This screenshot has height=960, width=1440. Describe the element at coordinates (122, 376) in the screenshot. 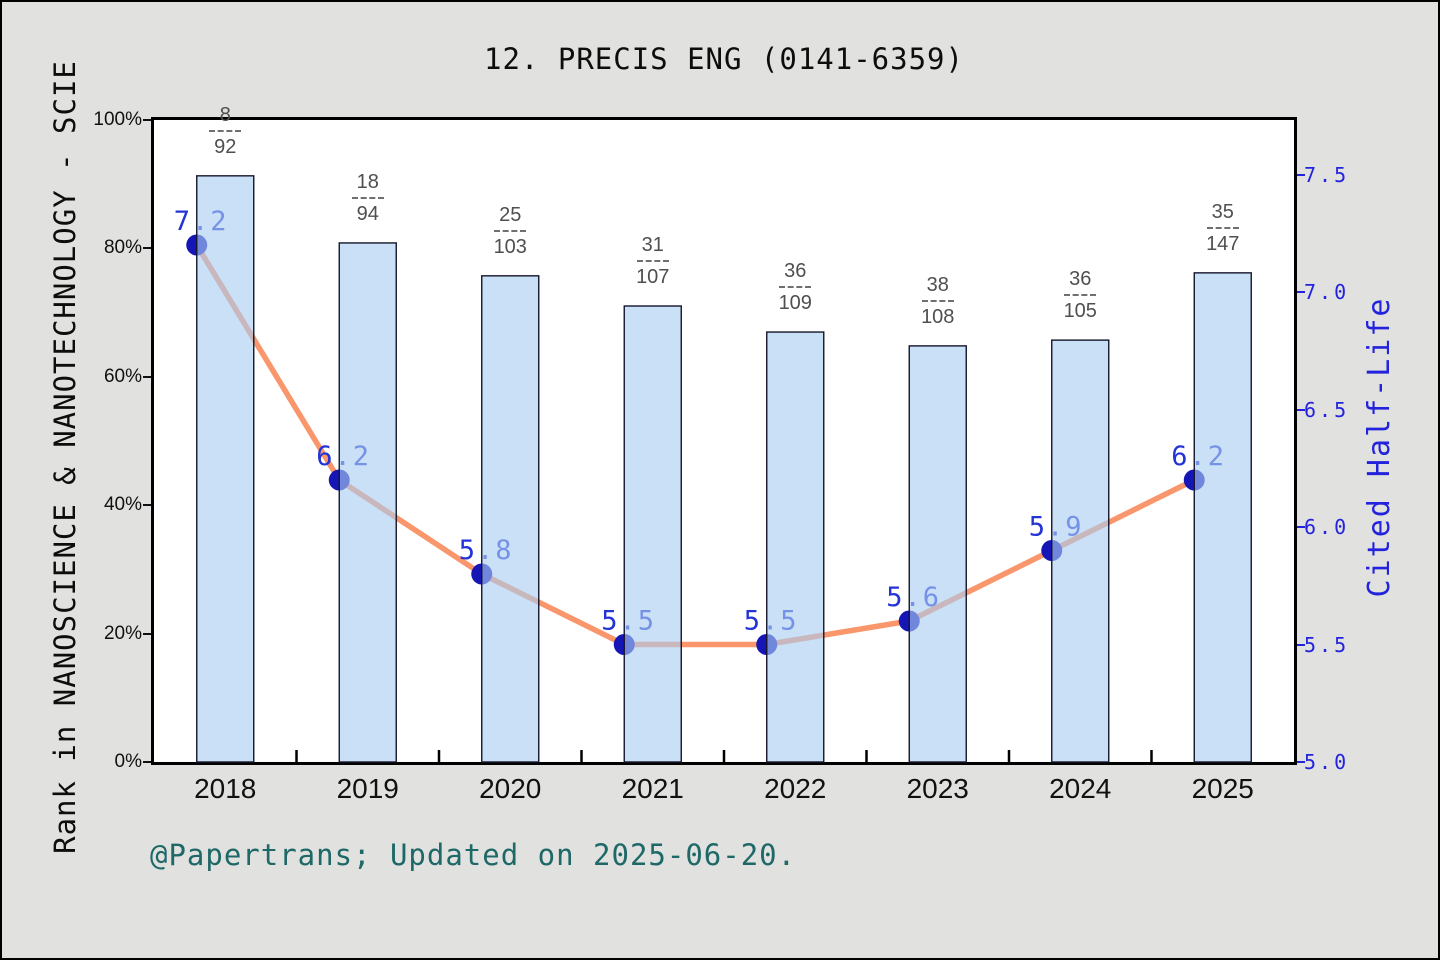

I see `y-left-tick-label-60%: 60%` at that location.